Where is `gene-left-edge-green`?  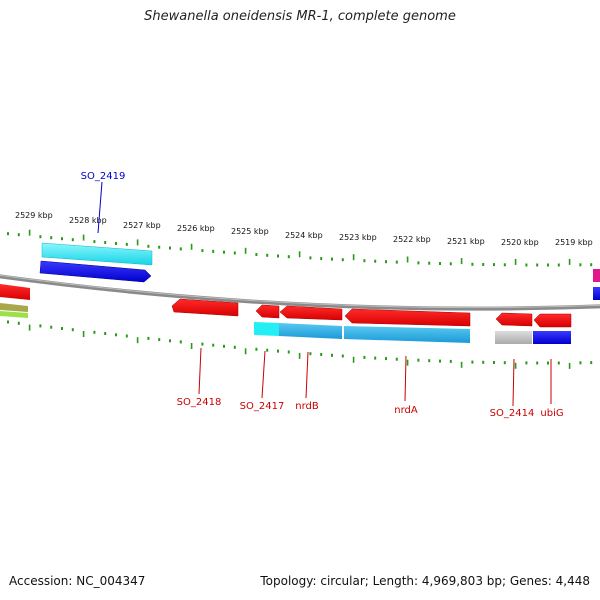 gene-left-edge-green is located at coordinates (14, 314).